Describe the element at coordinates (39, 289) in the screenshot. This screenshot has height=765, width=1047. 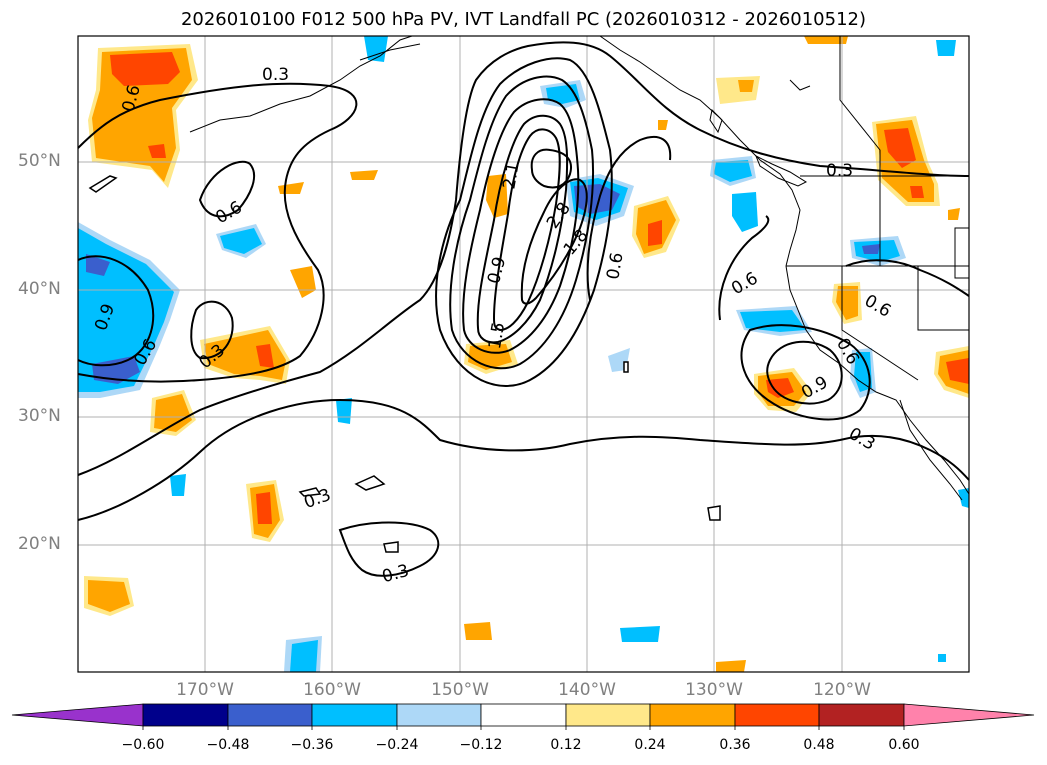
I see `lat-label-40n: 40°N` at that location.